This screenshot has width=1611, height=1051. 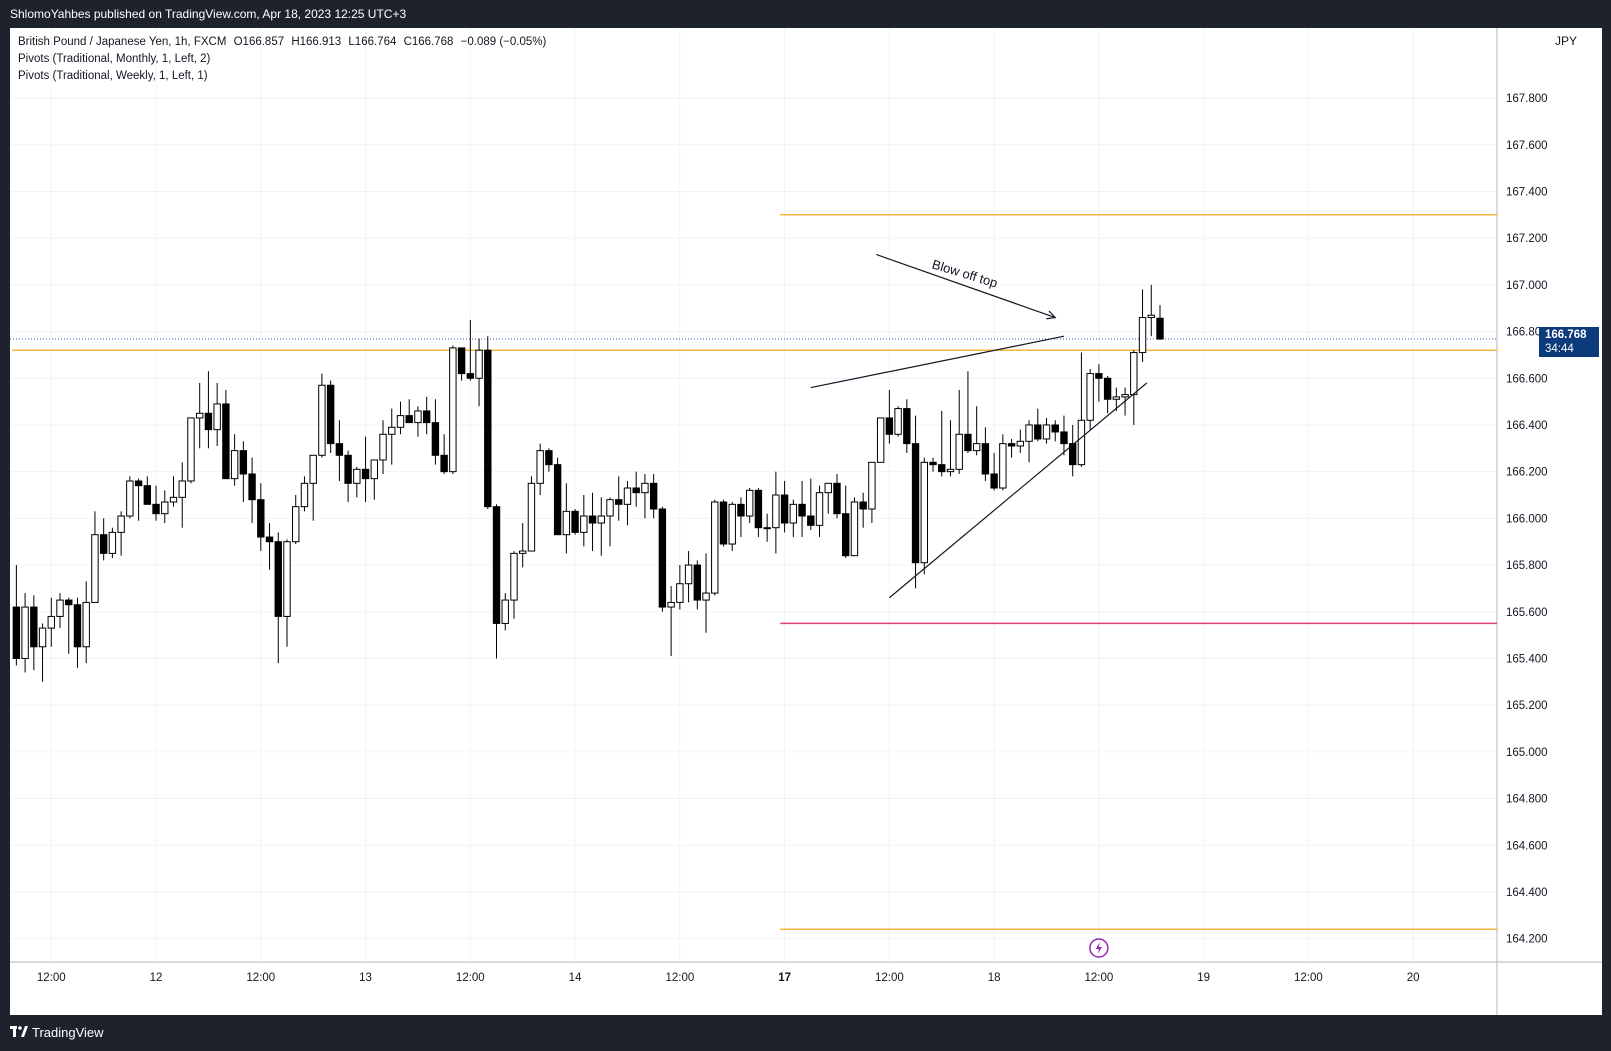 What do you see at coordinates (156, 978) in the screenshot?
I see `time-tick-label: 12` at bounding box center [156, 978].